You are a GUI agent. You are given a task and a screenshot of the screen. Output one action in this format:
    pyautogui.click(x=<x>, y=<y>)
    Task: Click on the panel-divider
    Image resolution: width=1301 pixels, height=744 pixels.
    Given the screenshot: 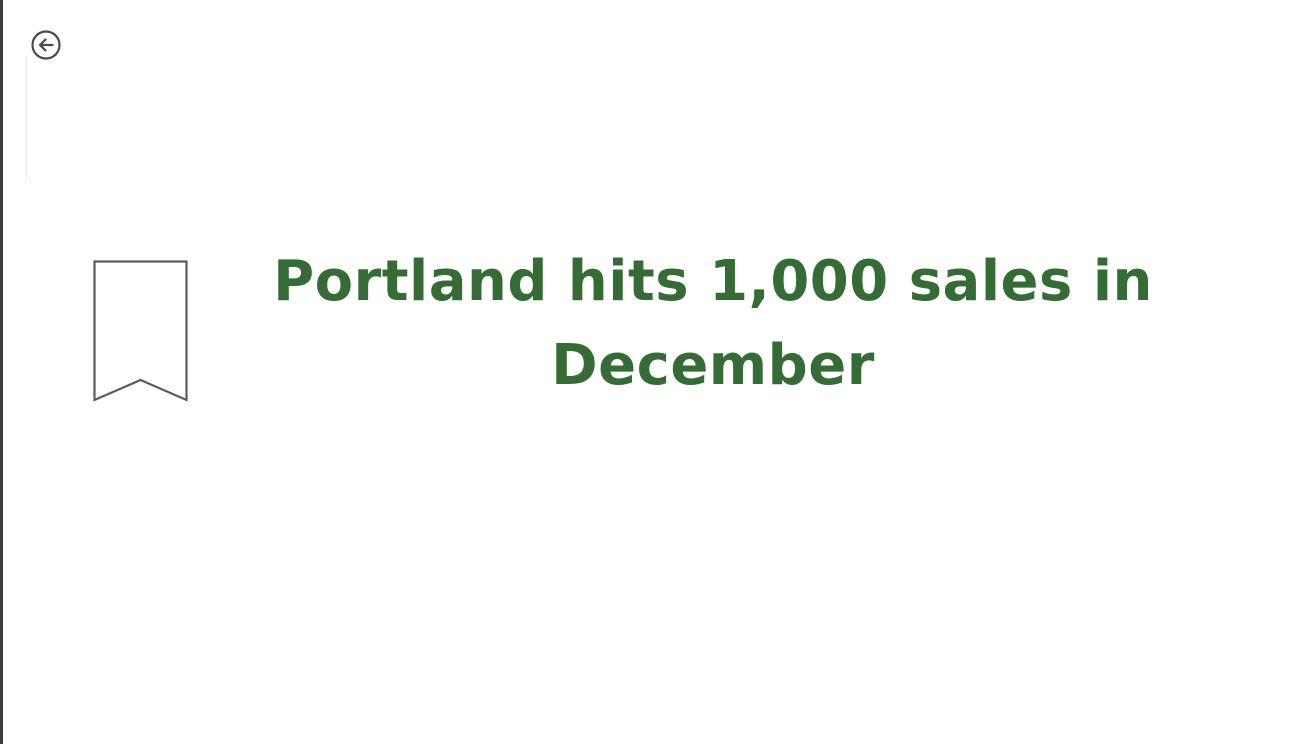 What is the action you would take?
    pyautogui.click(x=26, y=118)
    